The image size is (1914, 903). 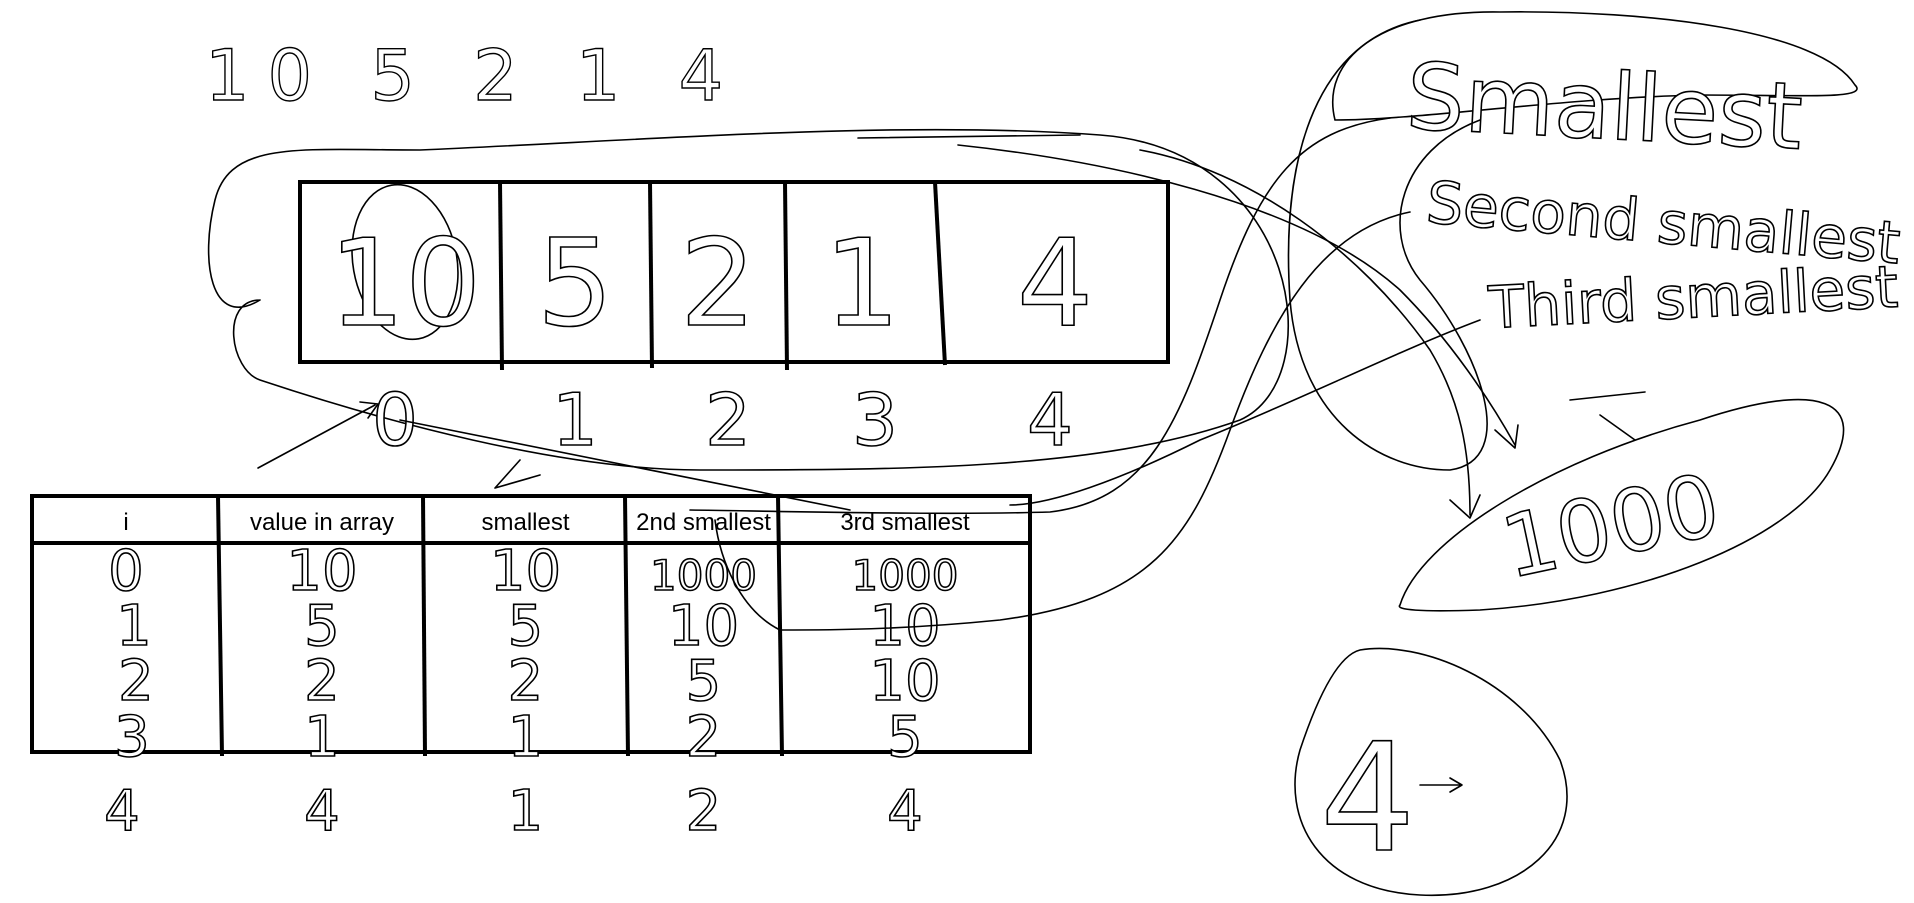 What do you see at coordinates (1693, 297) in the screenshot?
I see `third-smallest-label: Third smallest` at bounding box center [1693, 297].